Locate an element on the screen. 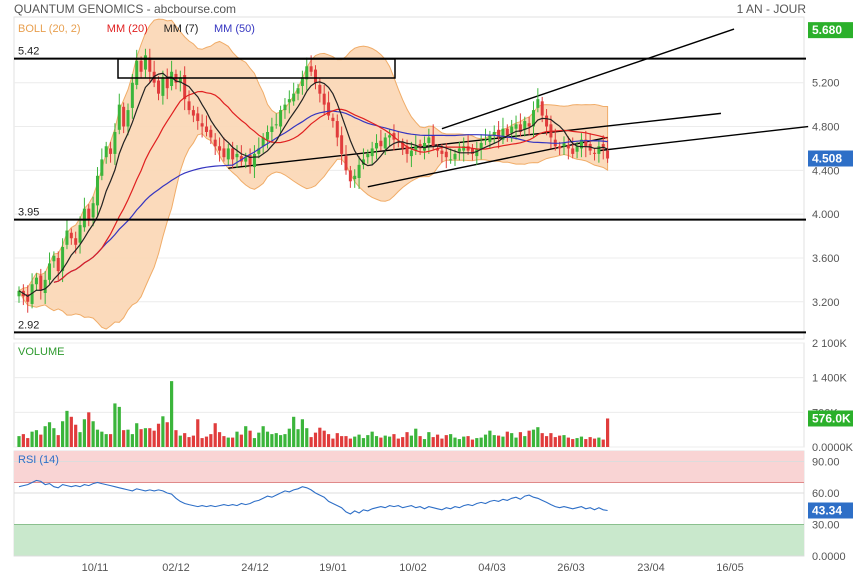  rsi-y-tick: 90.00 is located at coordinates (826, 463).